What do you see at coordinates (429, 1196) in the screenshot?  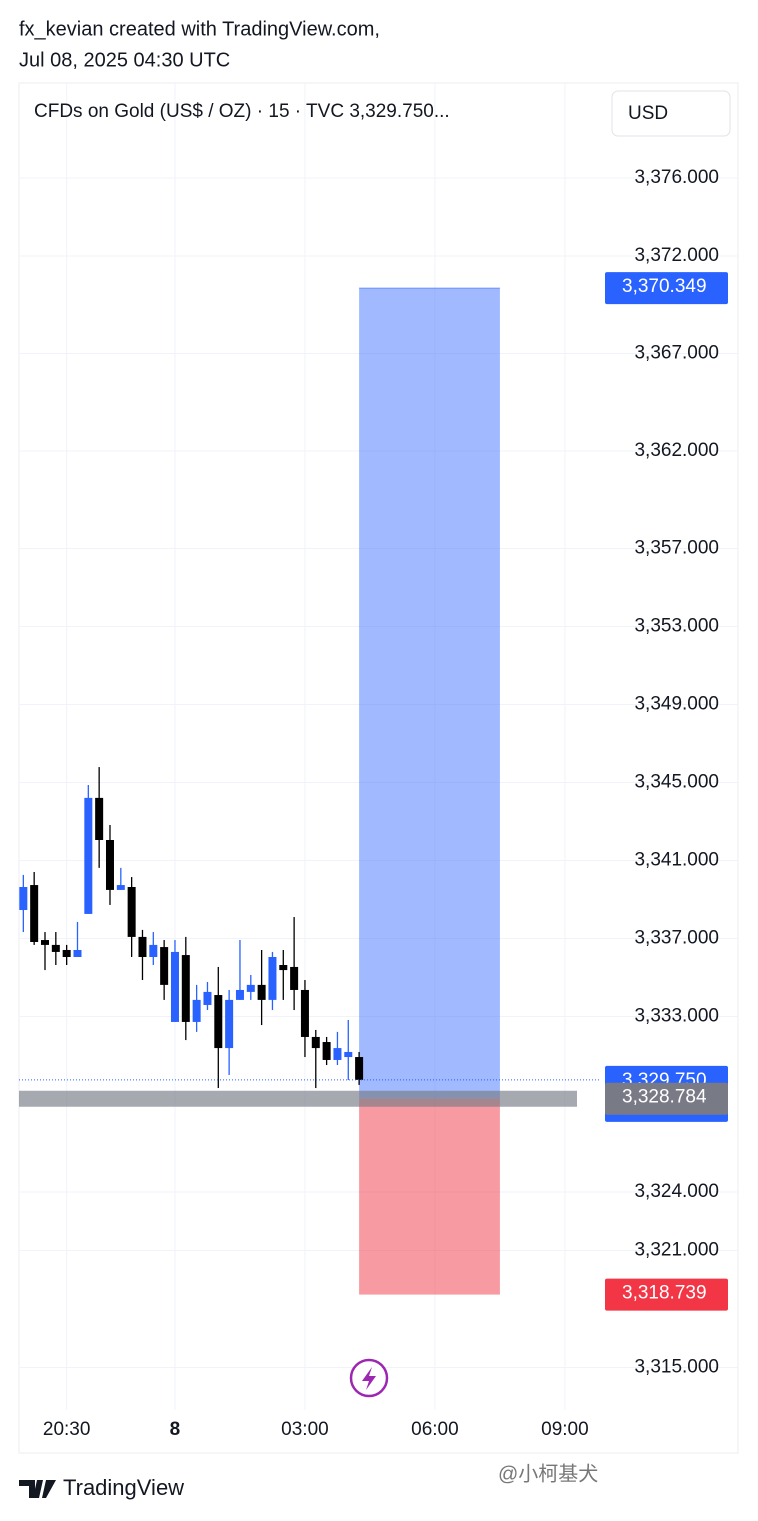 I see `stop-zone` at bounding box center [429, 1196].